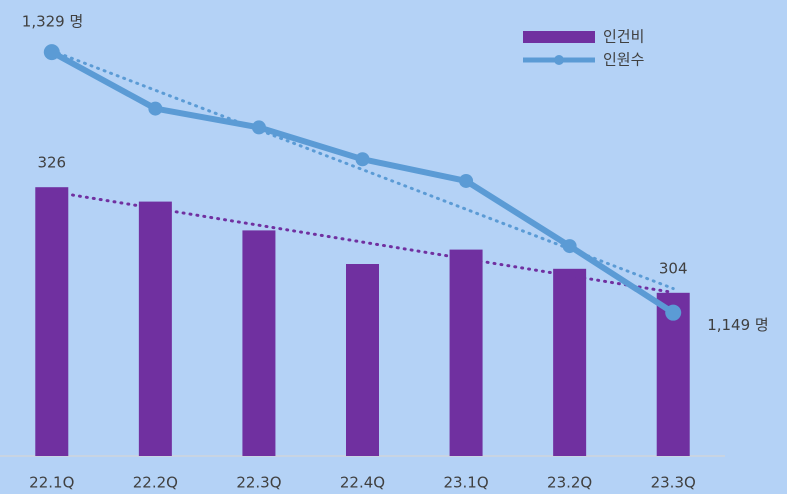 The height and width of the screenshot is (494, 787). What do you see at coordinates (623, 60) in the screenshot?
I see `legend-label: 인원수` at bounding box center [623, 60].